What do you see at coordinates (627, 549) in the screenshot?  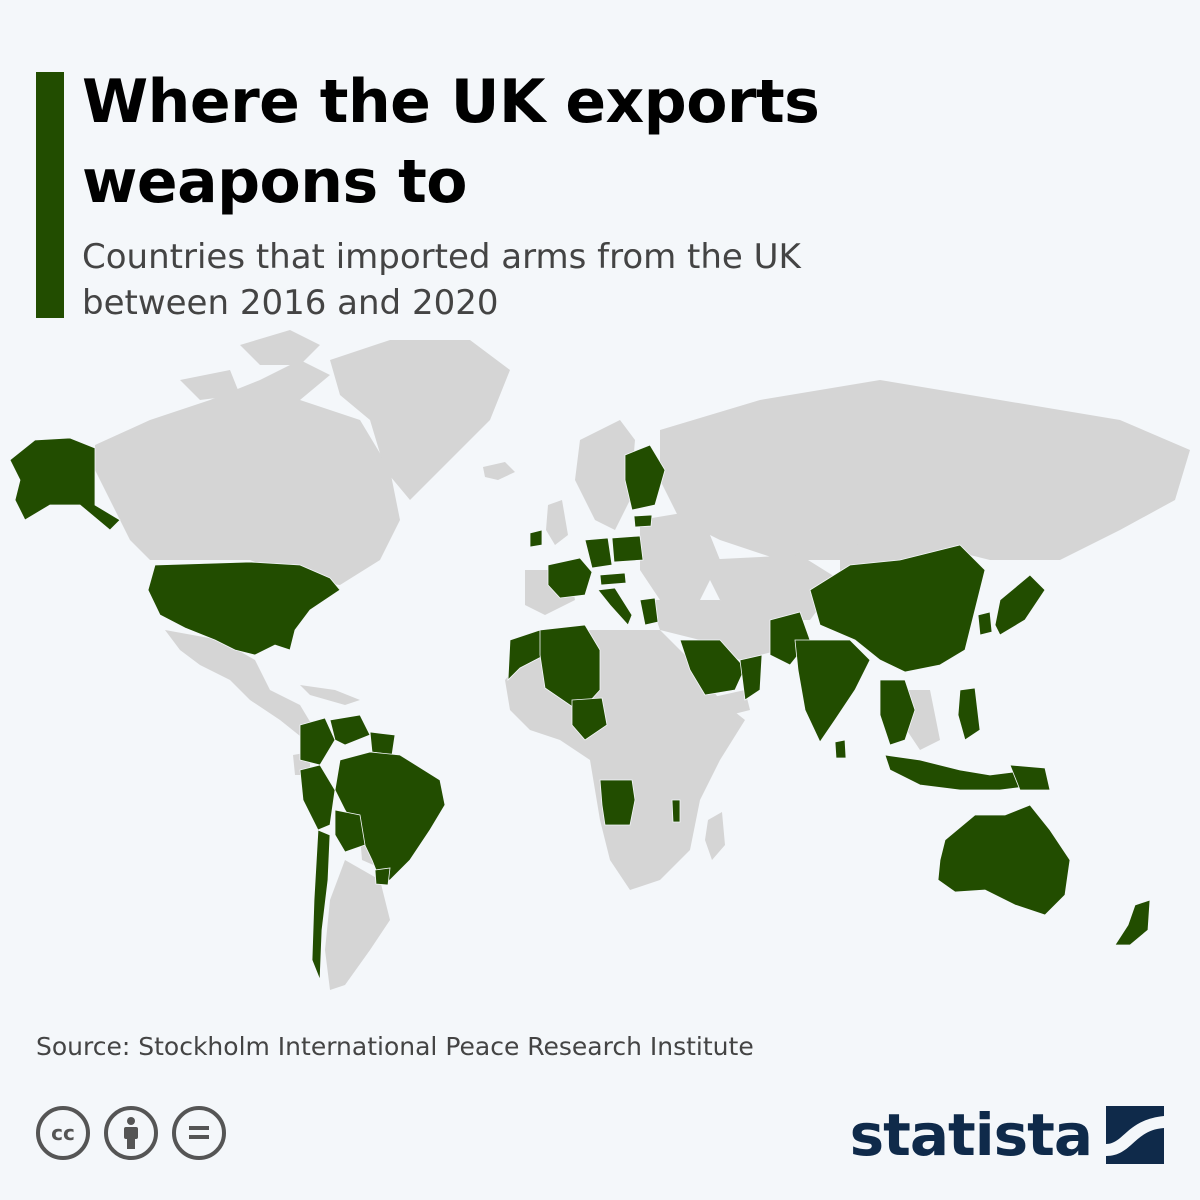 I see `country-poland` at bounding box center [627, 549].